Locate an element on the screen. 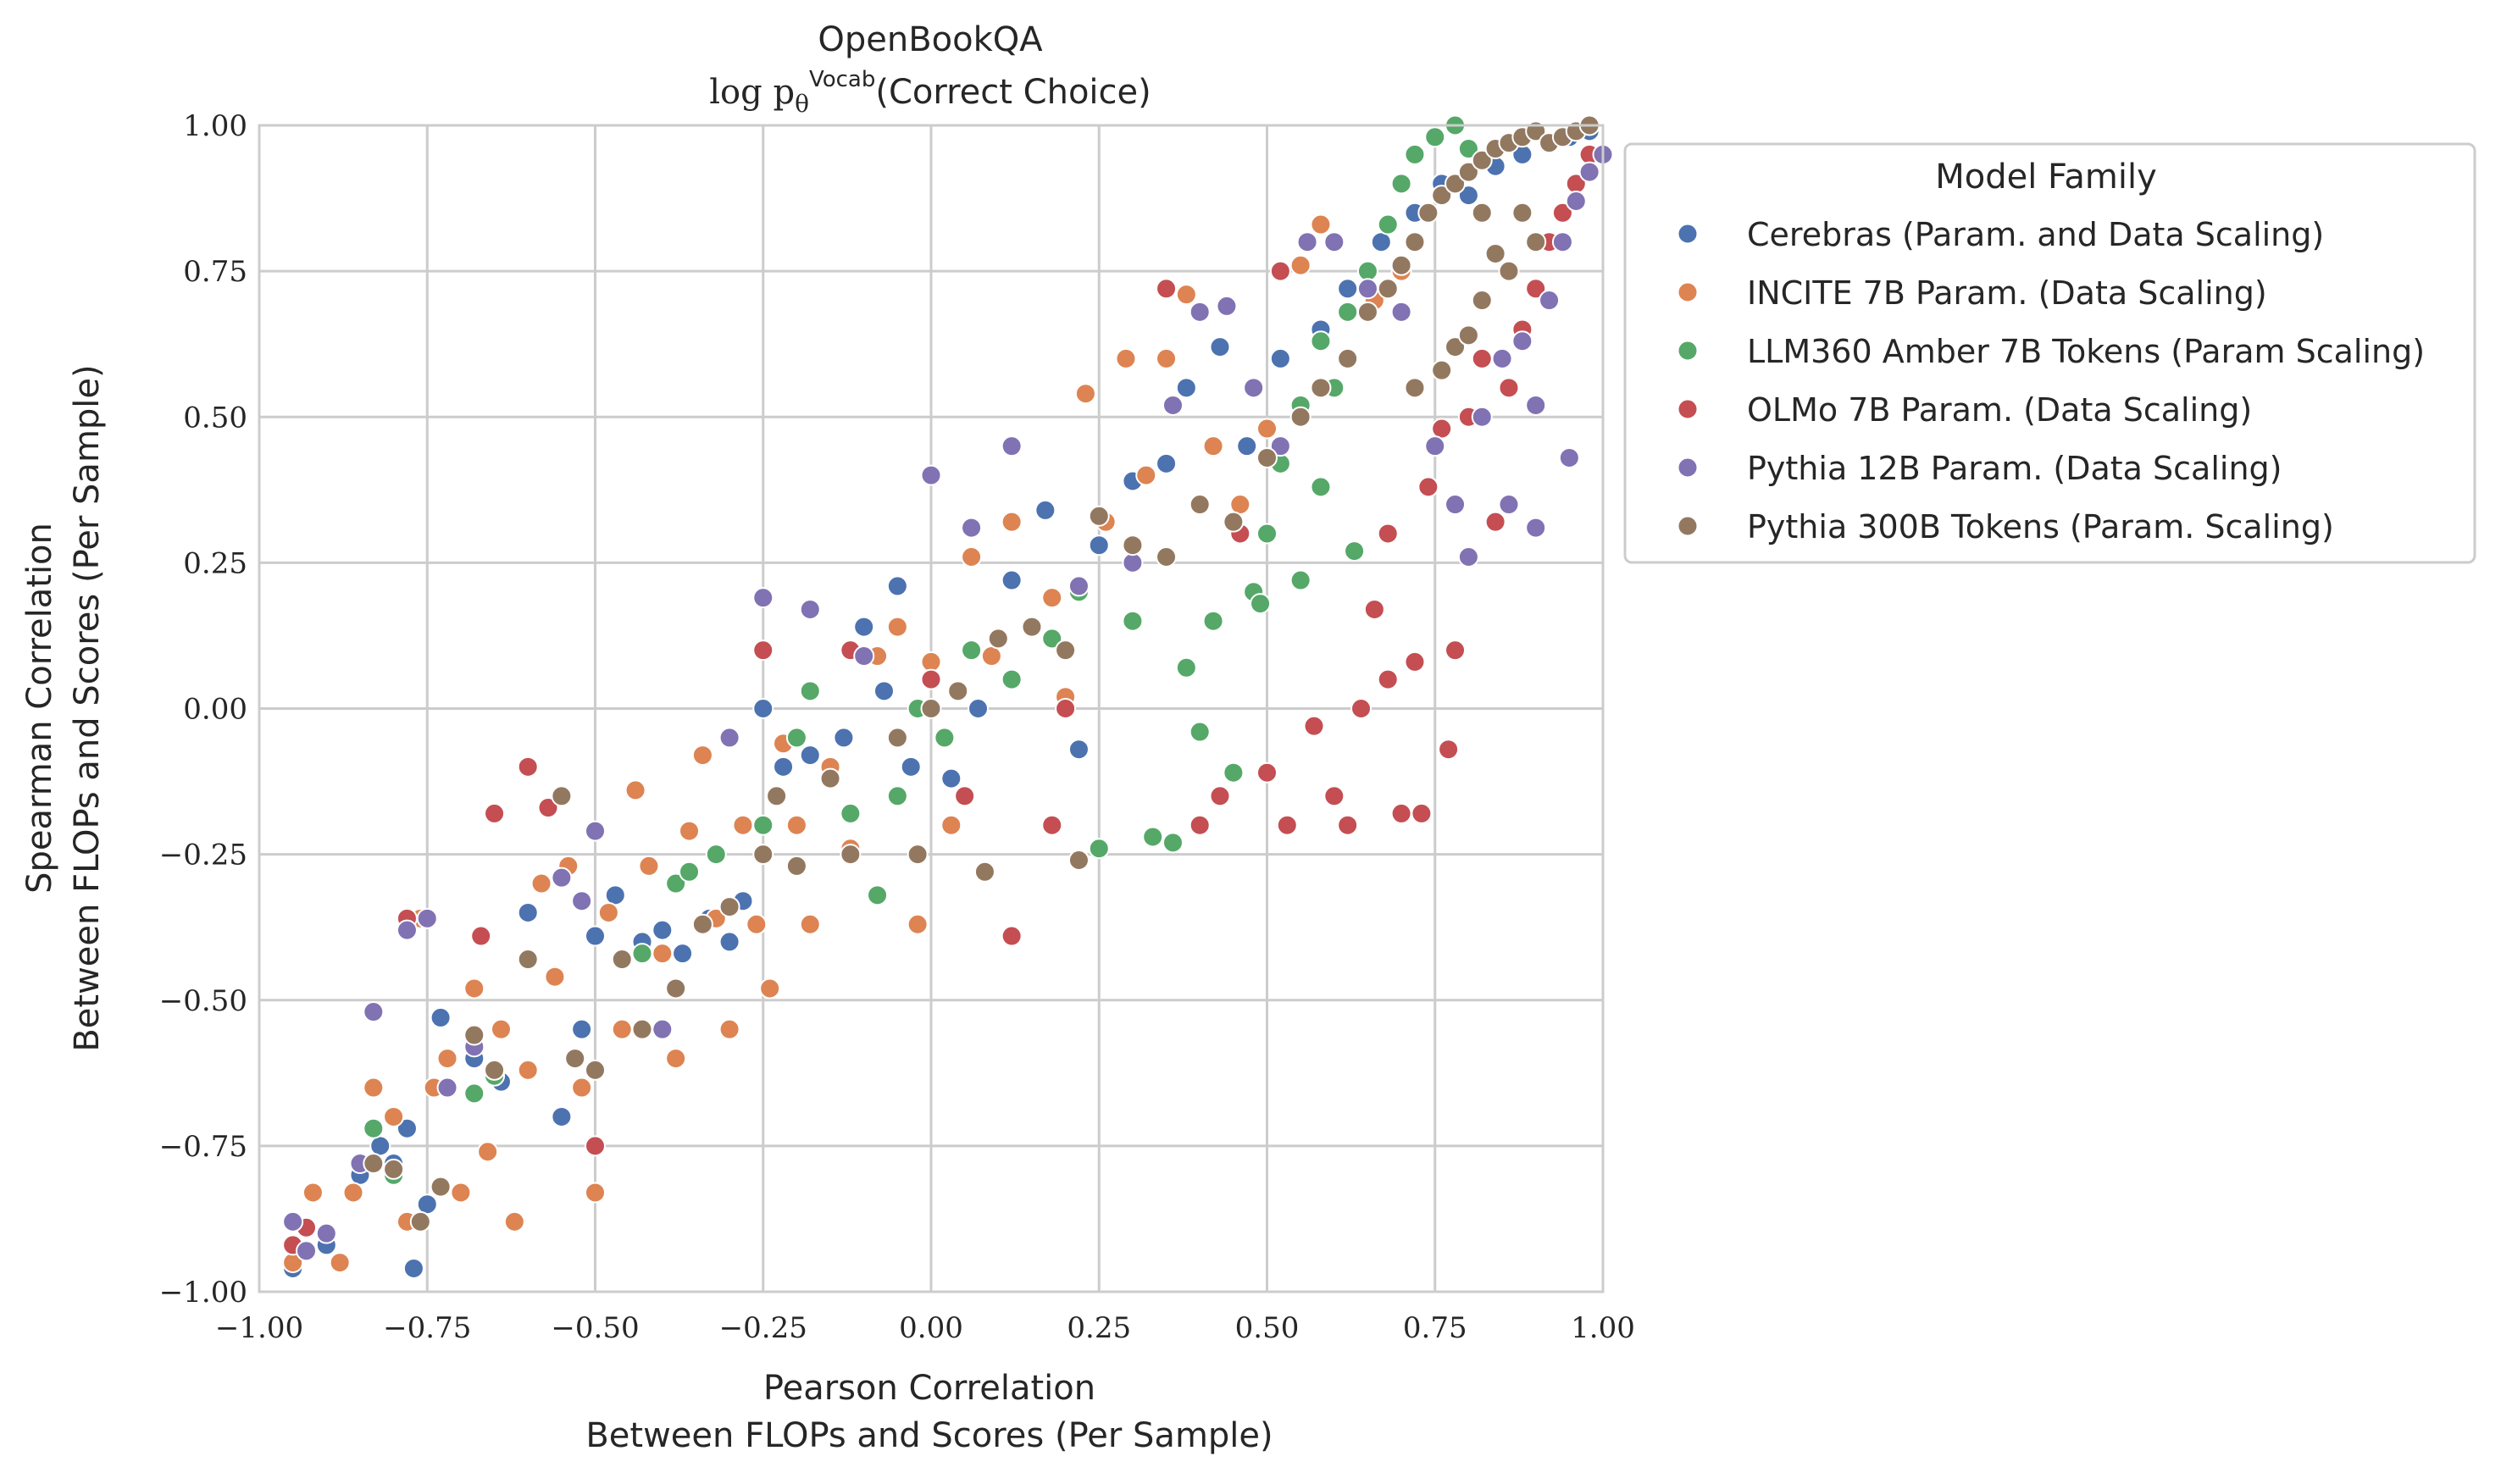  legend-label: Cerebras (Param. and Data Scaling) is located at coordinates (2035, 234).